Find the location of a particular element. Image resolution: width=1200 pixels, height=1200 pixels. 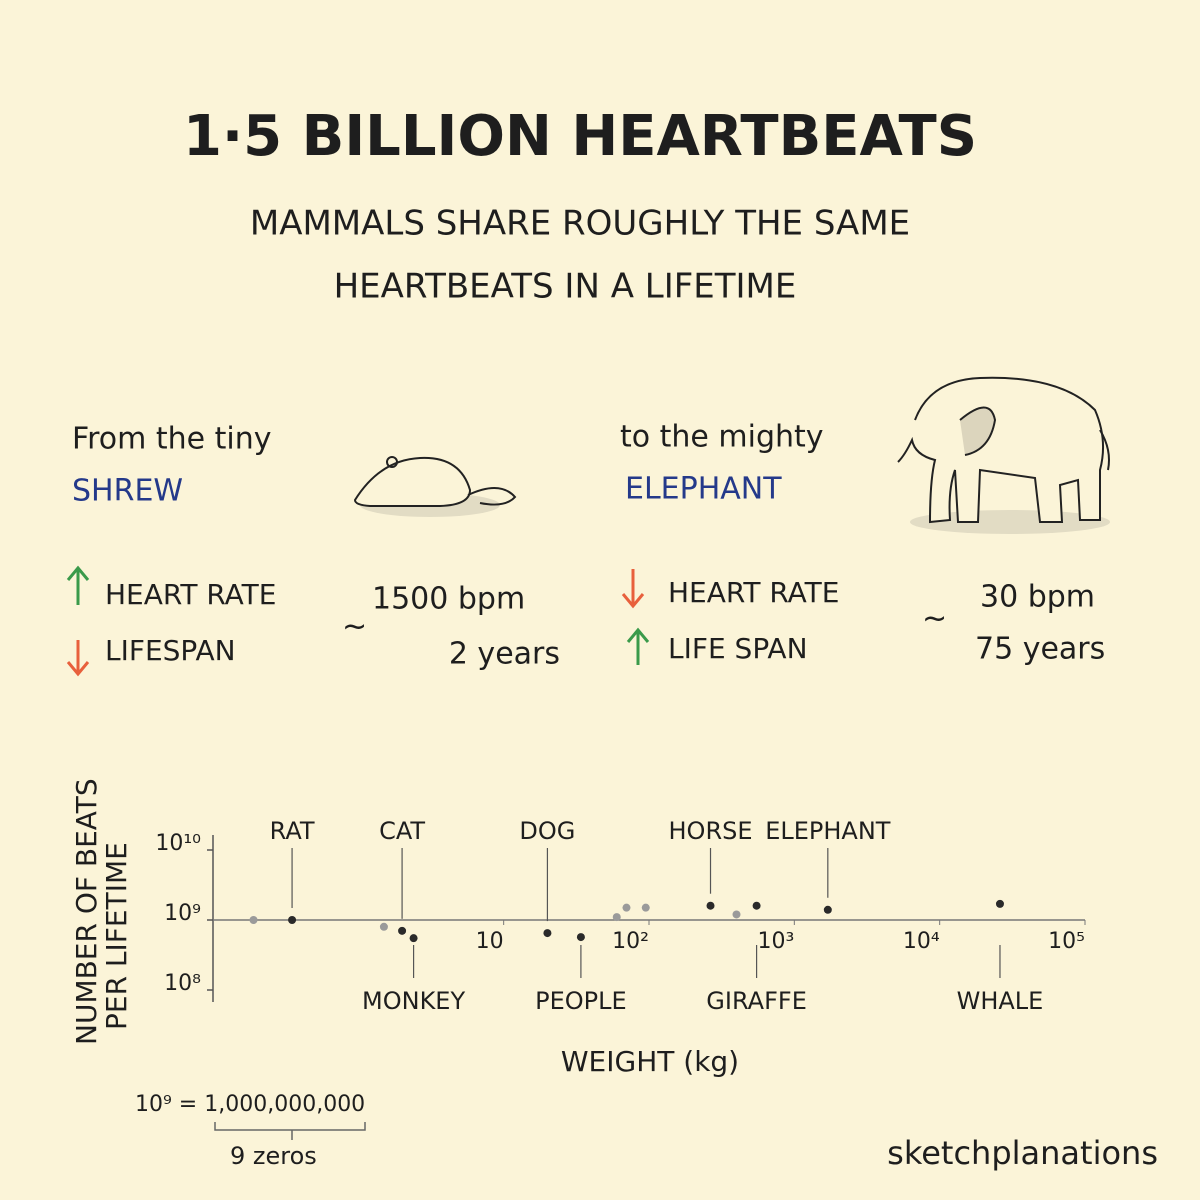

metric: LIFE SPAN is located at coordinates (738, 648).